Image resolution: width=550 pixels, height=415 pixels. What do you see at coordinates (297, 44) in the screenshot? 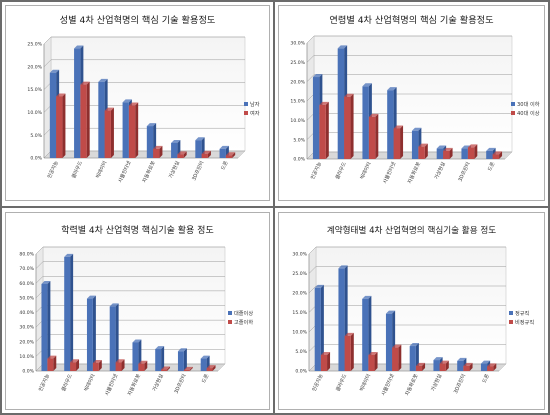
I see `y-tick-label: 30.0%` at bounding box center [297, 44].